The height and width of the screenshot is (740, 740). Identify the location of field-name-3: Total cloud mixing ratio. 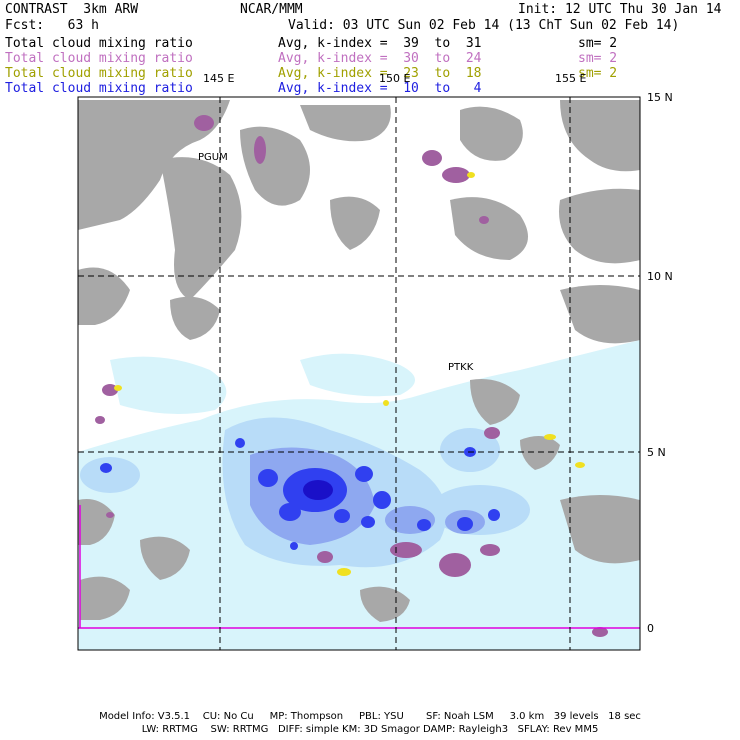
(99, 73).